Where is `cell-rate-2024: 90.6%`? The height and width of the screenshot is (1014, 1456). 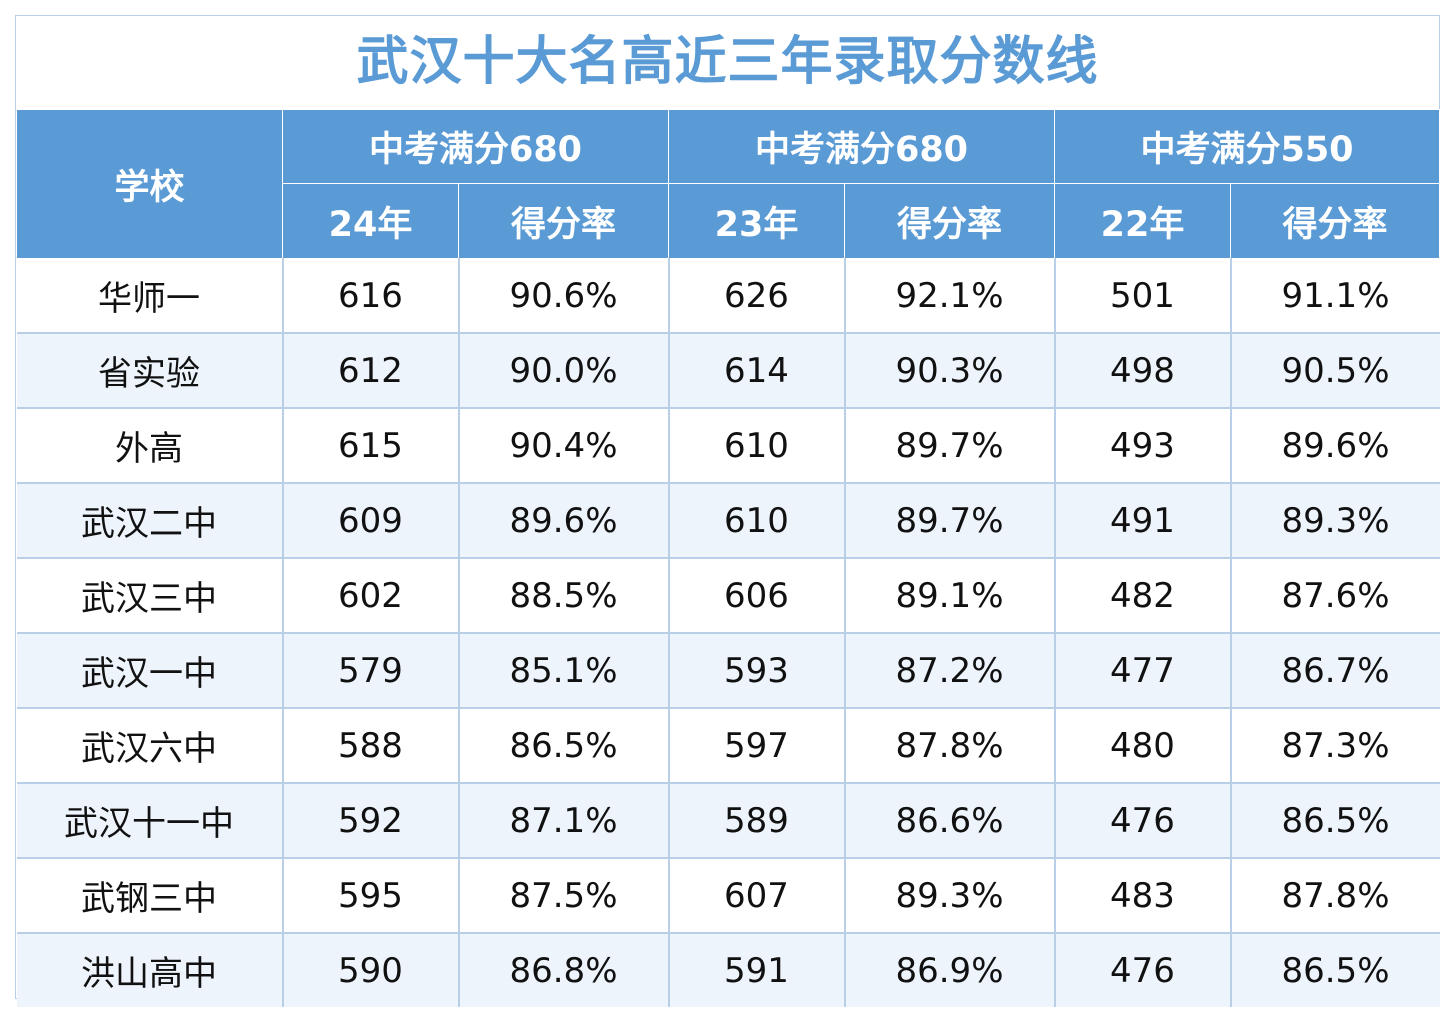 cell-rate-2024: 90.6% is located at coordinates (564, 296).